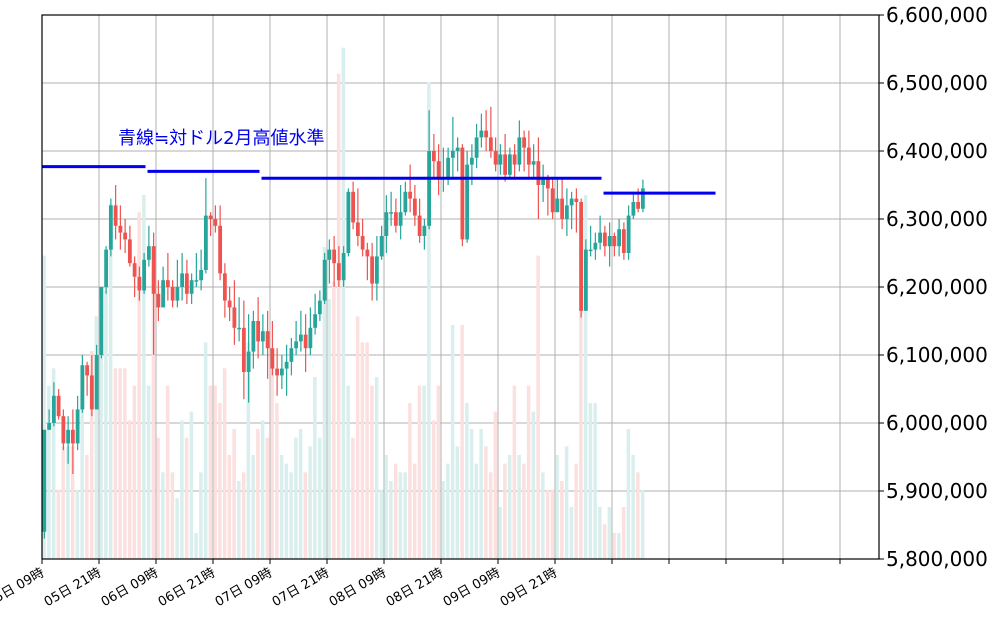  What do you see at coordinates (937, 15) in the screenshot?
I see `y-tick-label: 6,600,000` at bounding box center [937, 15].